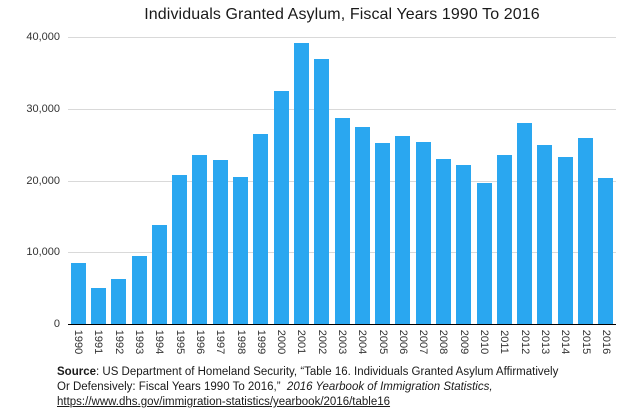 This screenshot has height=420, width=623. I want to click on x-slot-2009: 2009, so click(464, 344).